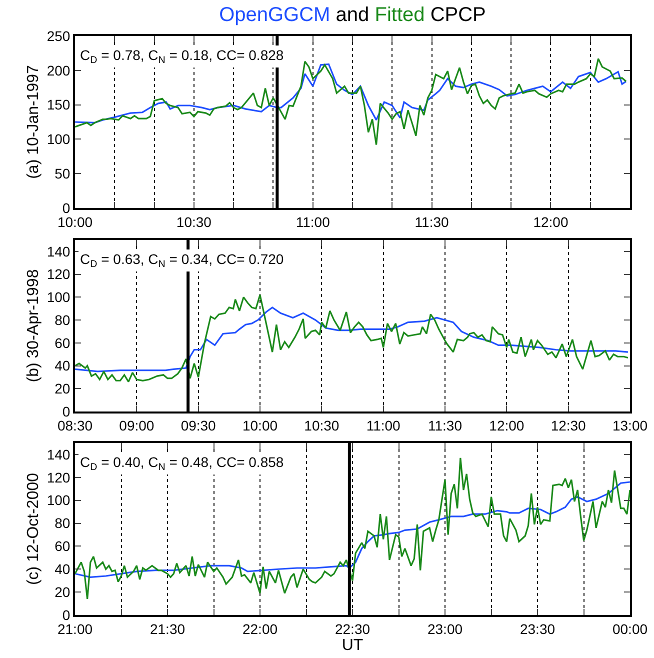 This screenshot has height=658, width=654. I want to click on x-tick-label: 08:30, so click(75, 425).